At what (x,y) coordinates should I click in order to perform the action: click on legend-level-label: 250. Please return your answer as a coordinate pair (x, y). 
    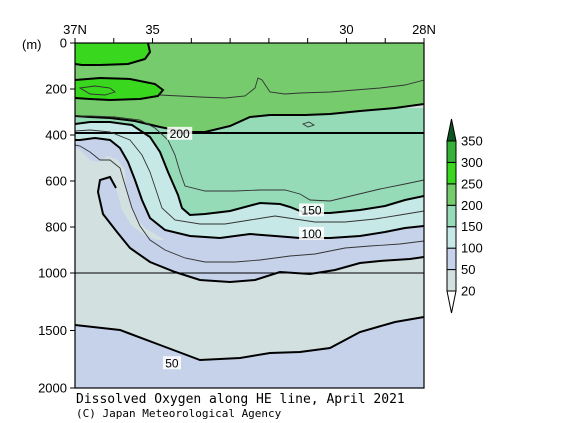
    Looking at the image, I should click on (472, 183).